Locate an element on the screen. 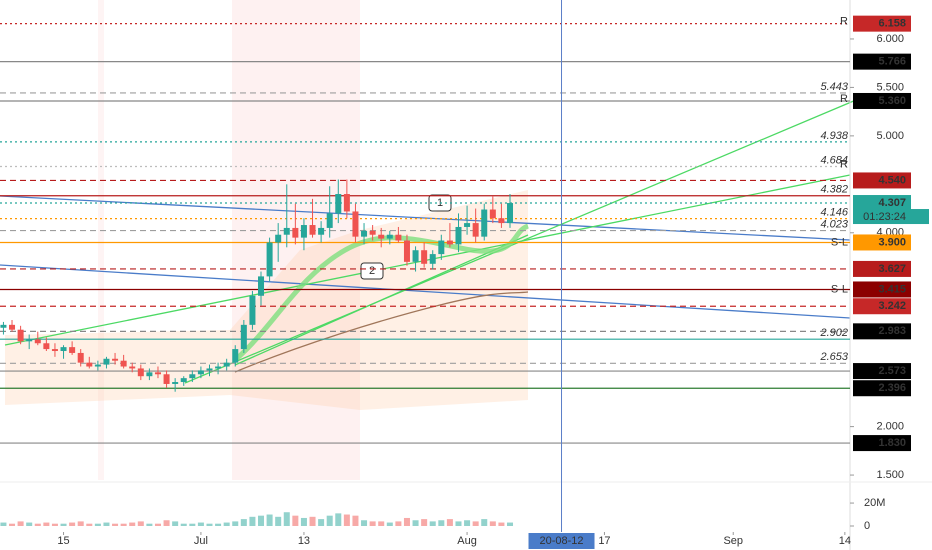 Image resolution: width=932 pixels, height=550 pixels. price-label: 2.653 is located at coordinates (833, 357).